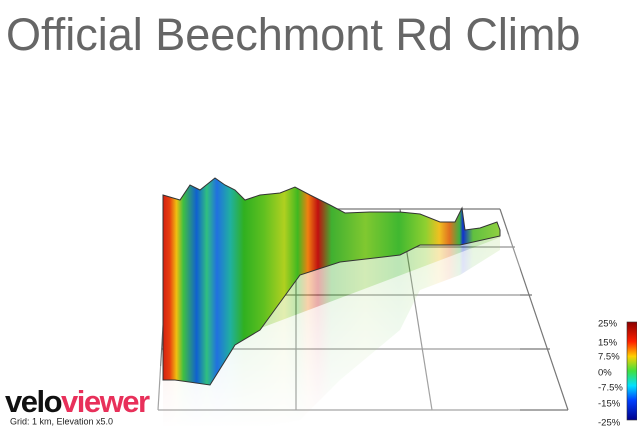 This screenshot has height=427, width=637. I want to click on title: Official Beechmont Rd Climb, so click(293, 34).